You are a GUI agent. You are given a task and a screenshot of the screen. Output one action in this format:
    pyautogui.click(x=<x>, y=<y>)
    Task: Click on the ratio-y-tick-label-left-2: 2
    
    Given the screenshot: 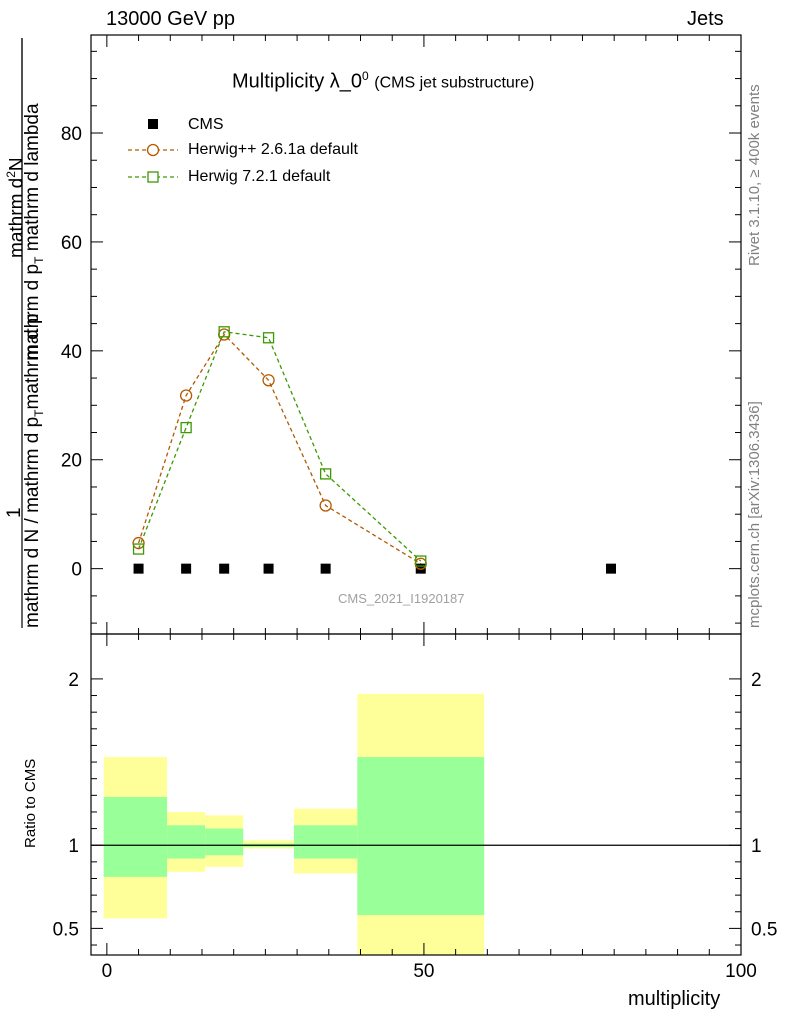 What is the action you would take?
    pyautogui.click(x=73, y=680)
    